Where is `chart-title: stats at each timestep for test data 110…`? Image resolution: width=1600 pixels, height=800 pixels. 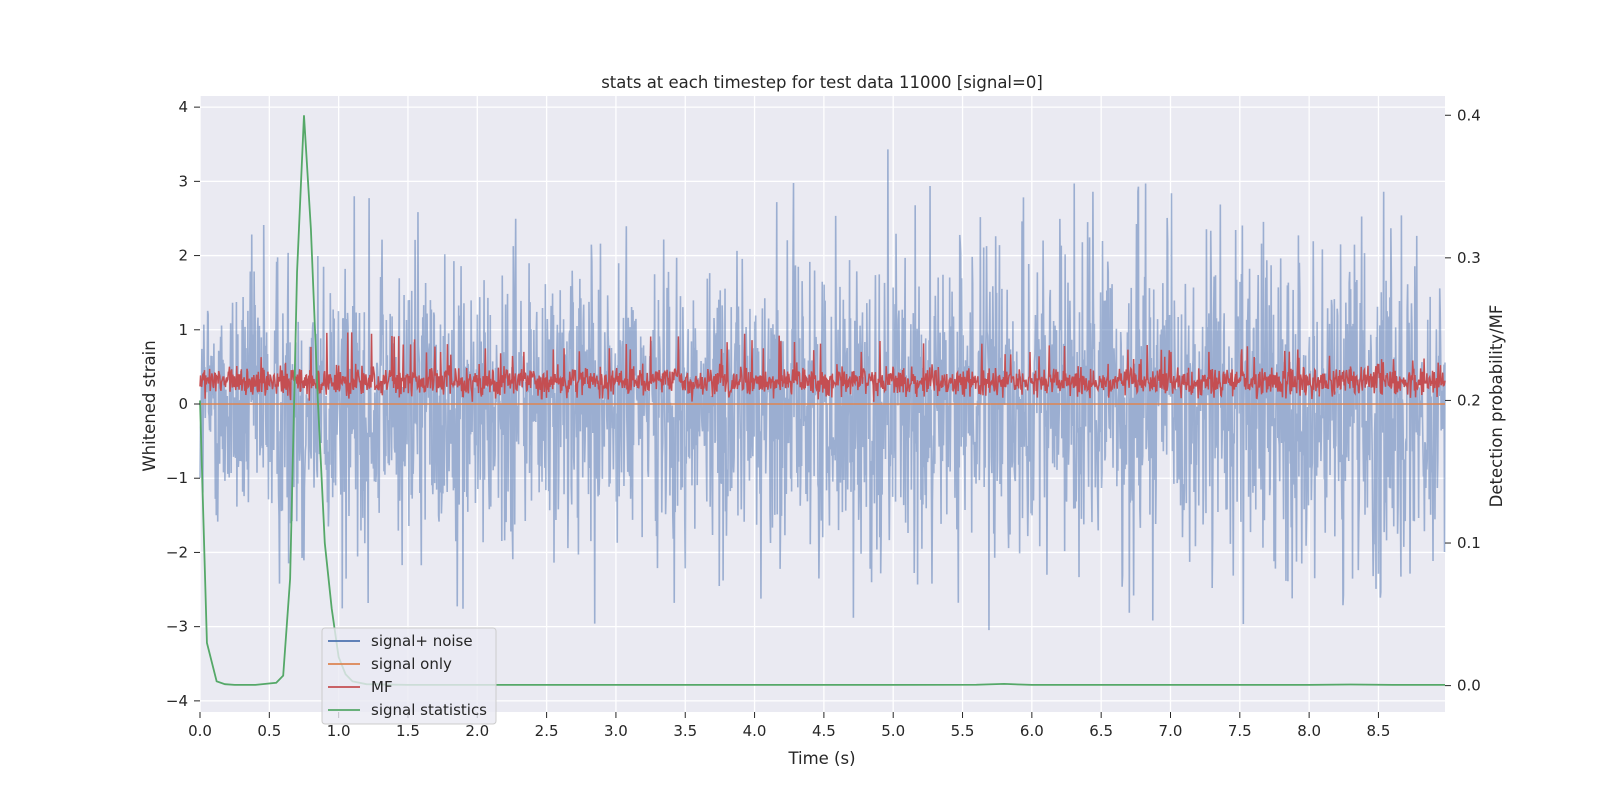 chart-title: stats at each timestep for test data 110… is located at coordinates (822, 82).